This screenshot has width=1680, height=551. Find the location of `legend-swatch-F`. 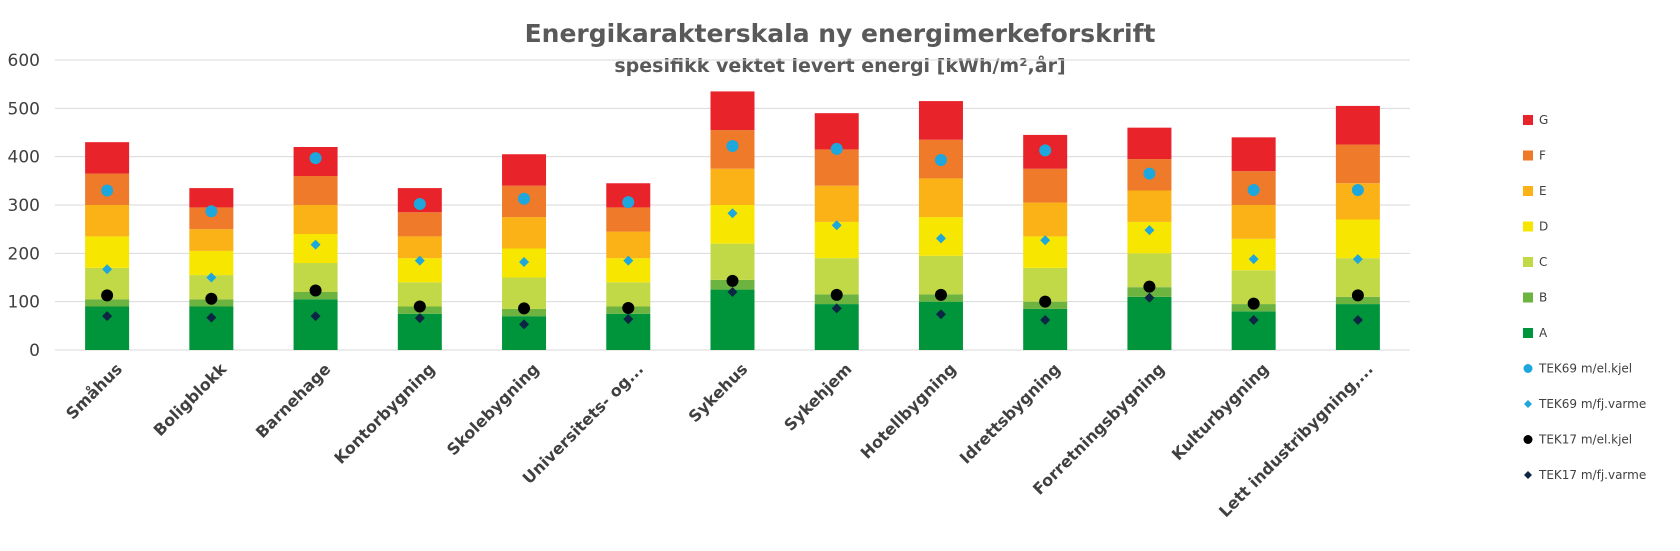

legend-swatch-F is located at coordinates (1528, 155).